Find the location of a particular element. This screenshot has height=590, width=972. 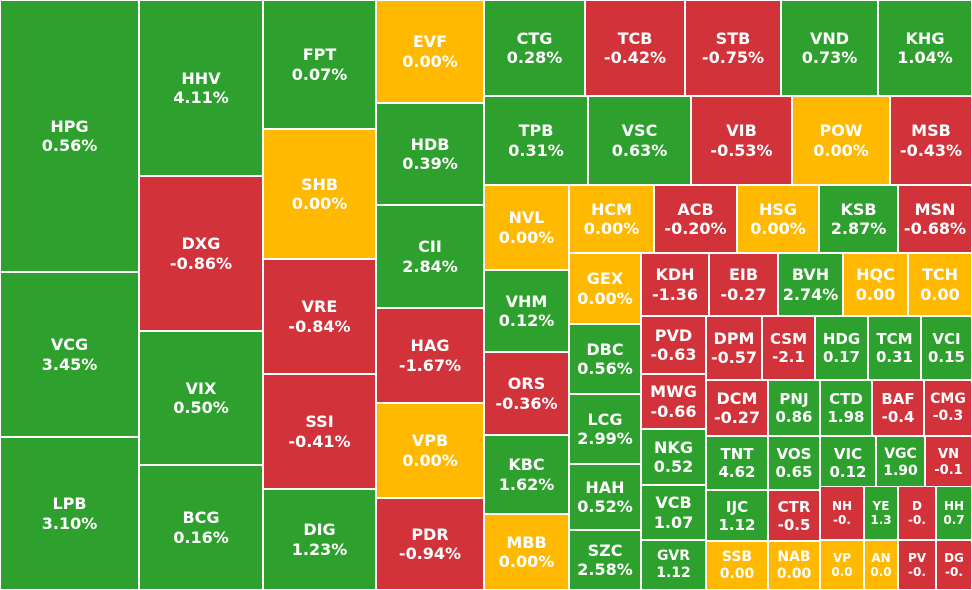

tile-pdr: PDR -0.94% is located at coordinates (430, 544).